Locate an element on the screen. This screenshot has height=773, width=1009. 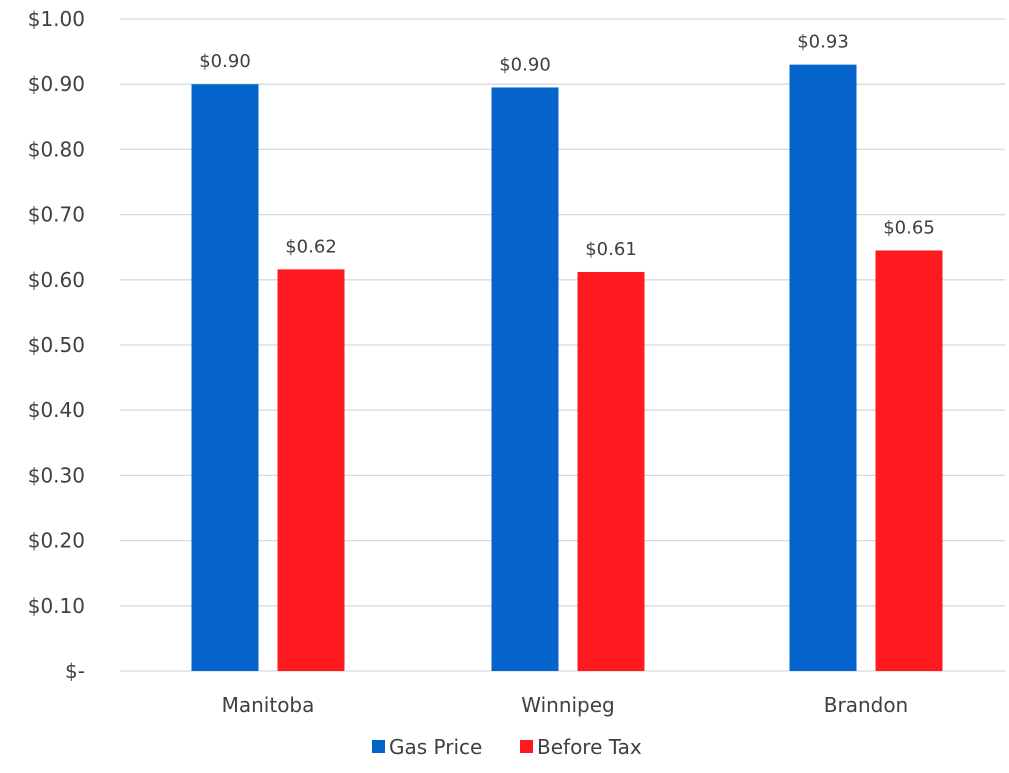
y-tick-label: $0.10 is located at coordinates (56, 606).